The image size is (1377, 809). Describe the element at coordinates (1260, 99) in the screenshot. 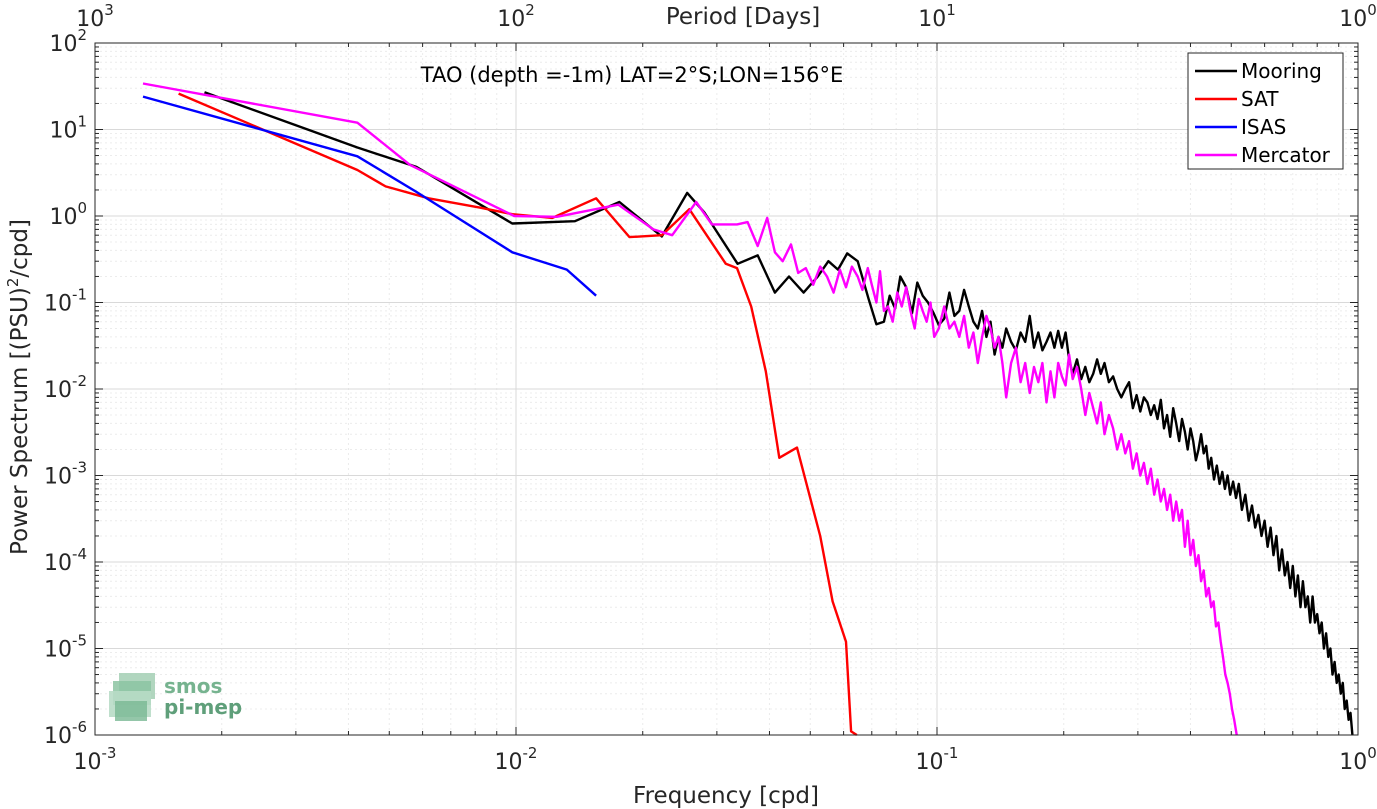

I see `legend-label-sat: SAT` at that location.